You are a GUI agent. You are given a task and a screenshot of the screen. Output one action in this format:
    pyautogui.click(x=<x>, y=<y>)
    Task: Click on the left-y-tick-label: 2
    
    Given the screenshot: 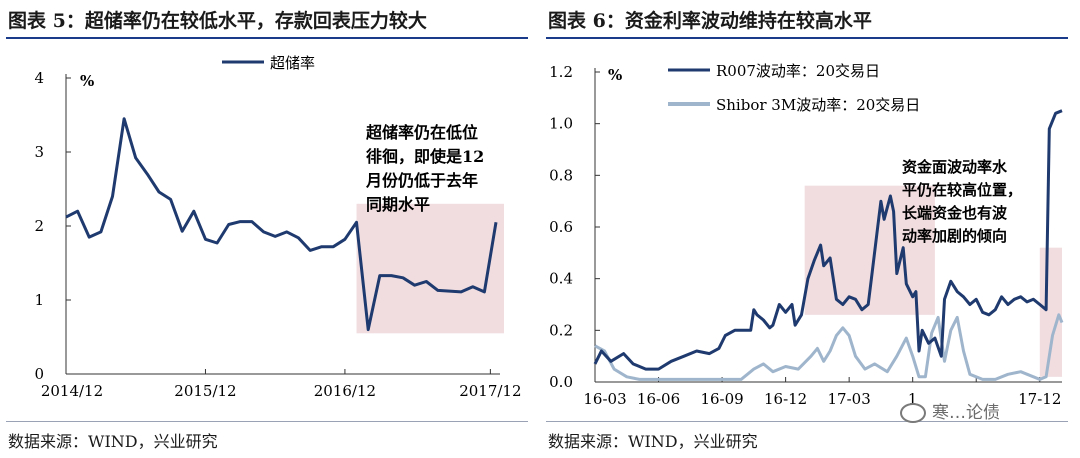 What is the action you would take?
    pyautogui.click(x=39, y=226)
    